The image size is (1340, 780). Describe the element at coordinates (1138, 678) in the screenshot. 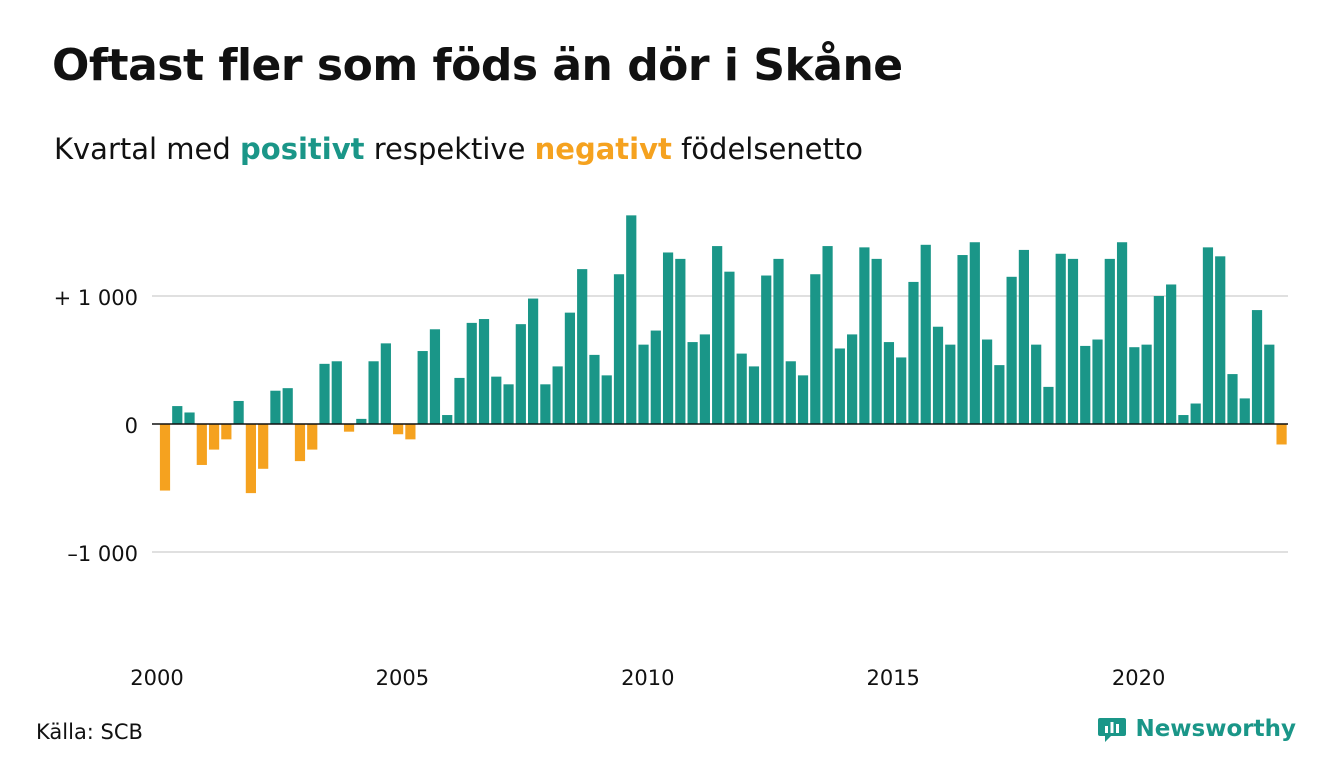

I see `x-tick-label: 2020` at that location.